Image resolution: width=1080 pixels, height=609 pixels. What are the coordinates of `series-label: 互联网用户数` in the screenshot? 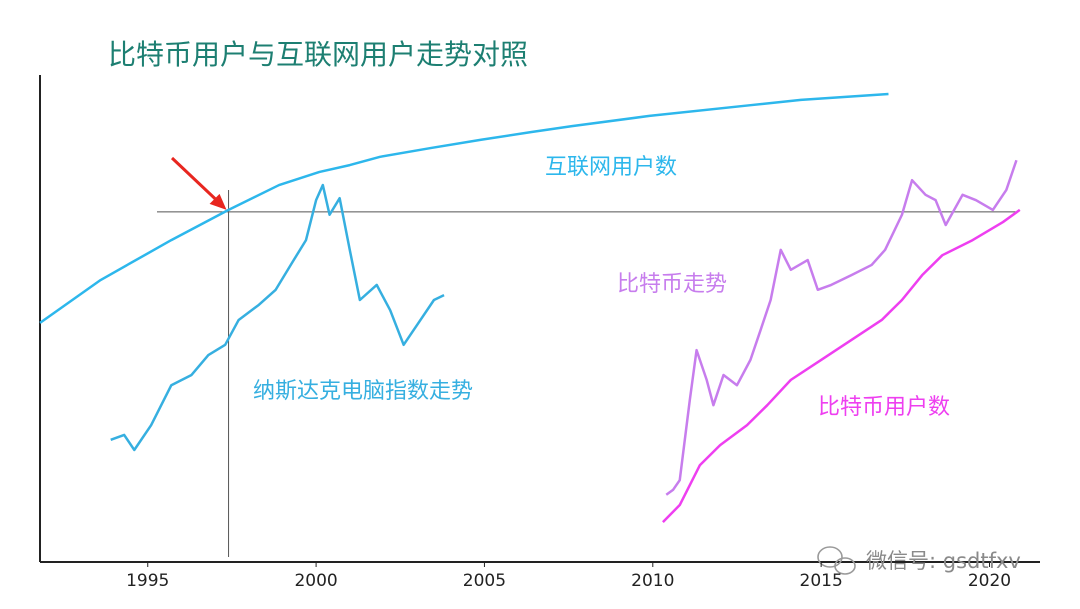 It's located at (611, 167).